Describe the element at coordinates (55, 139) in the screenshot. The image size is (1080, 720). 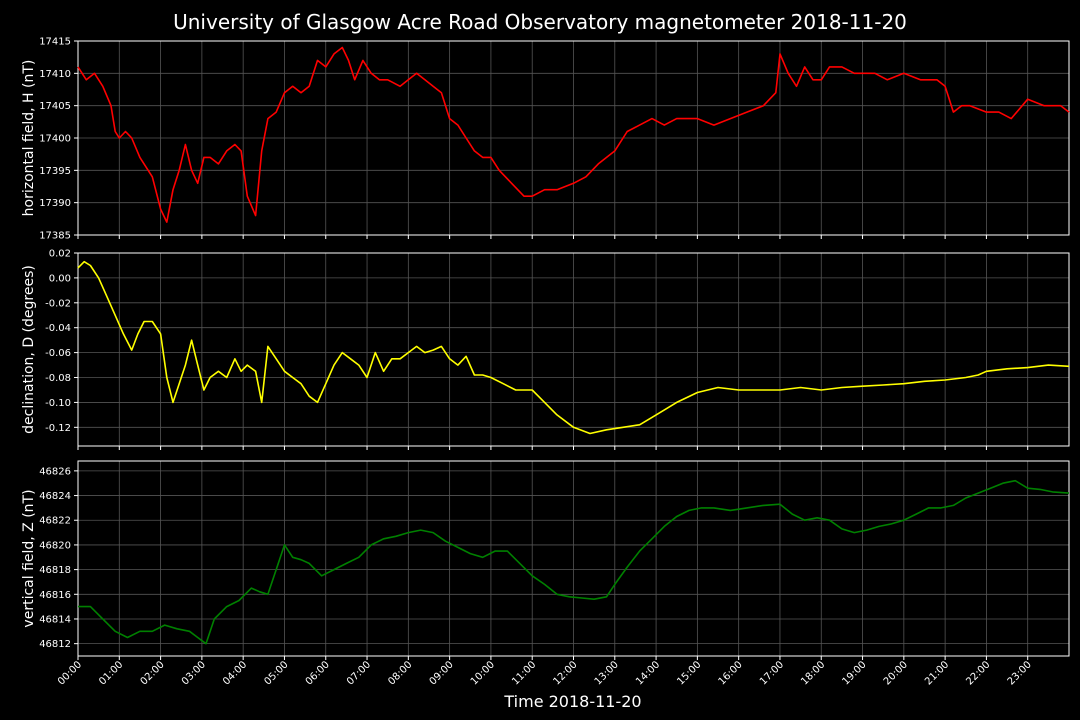
I see `y-tick-label: 17400` at that location.